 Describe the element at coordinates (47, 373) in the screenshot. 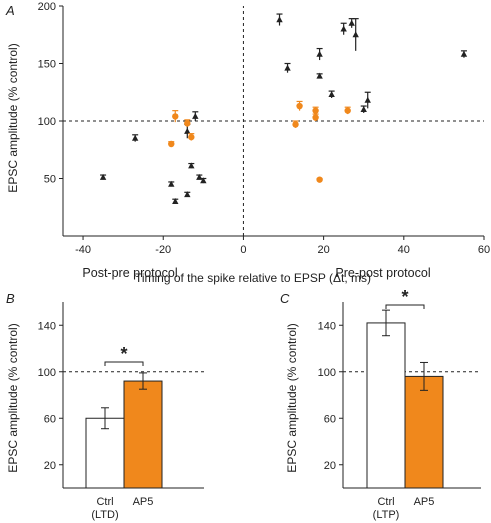

I see `panel-b-y-tick-label: 100` at that location.